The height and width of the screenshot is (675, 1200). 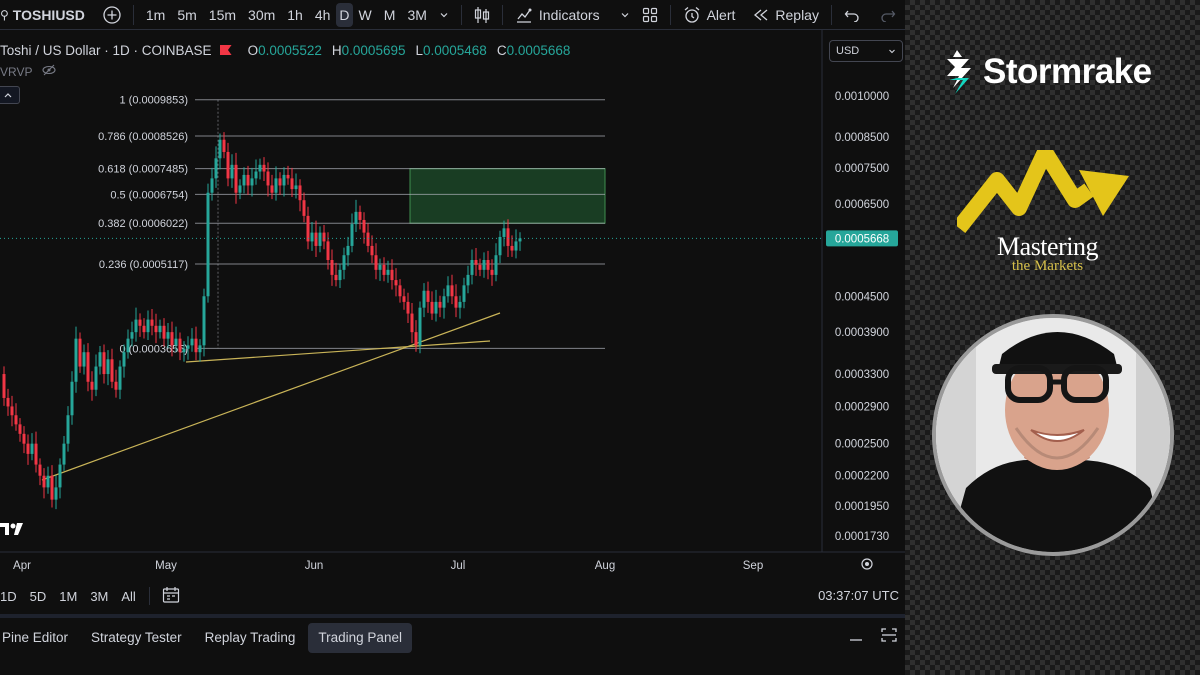 What do you see at coordinates (250, 637) in the screenshot?
I see `tab-replay-trading: Replay Trading` at bounding box center [250, 637].